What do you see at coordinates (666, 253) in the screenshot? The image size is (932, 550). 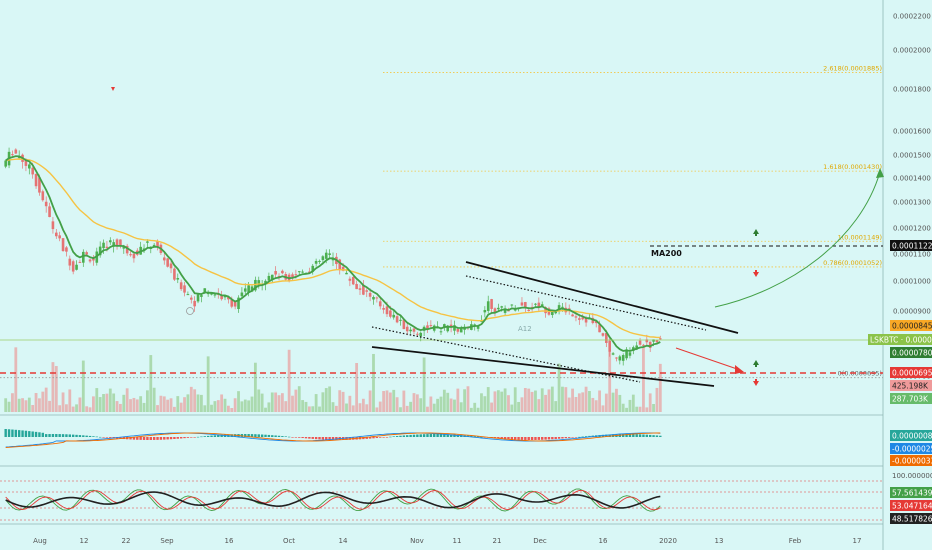 I see `ma200-label: MA200` at bounding box center [666, 253].